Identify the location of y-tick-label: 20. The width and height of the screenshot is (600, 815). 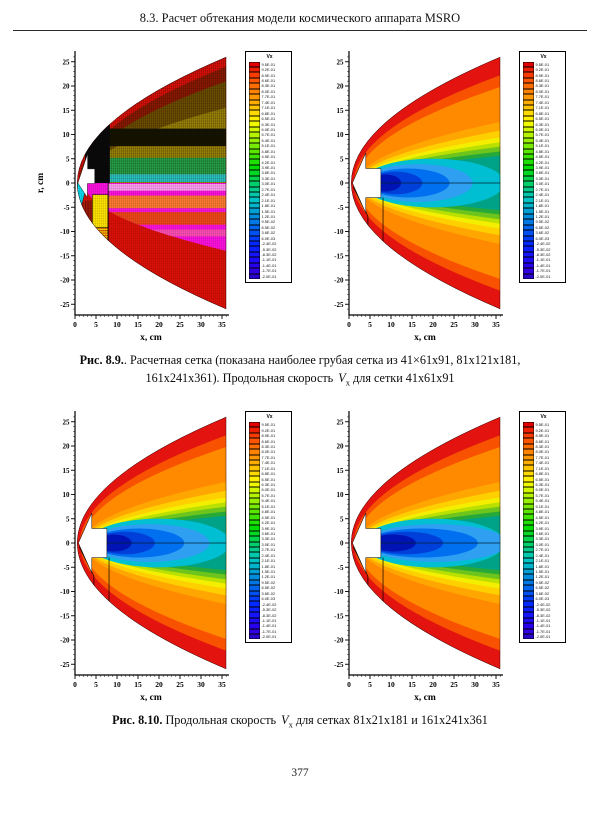
(67, 87).